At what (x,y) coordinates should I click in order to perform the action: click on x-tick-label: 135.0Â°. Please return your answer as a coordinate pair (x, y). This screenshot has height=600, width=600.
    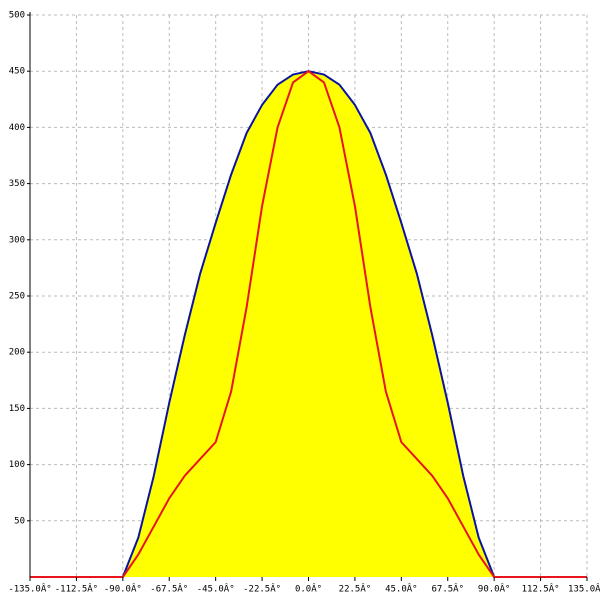
    Looking at the image, I should click on (584, 589).